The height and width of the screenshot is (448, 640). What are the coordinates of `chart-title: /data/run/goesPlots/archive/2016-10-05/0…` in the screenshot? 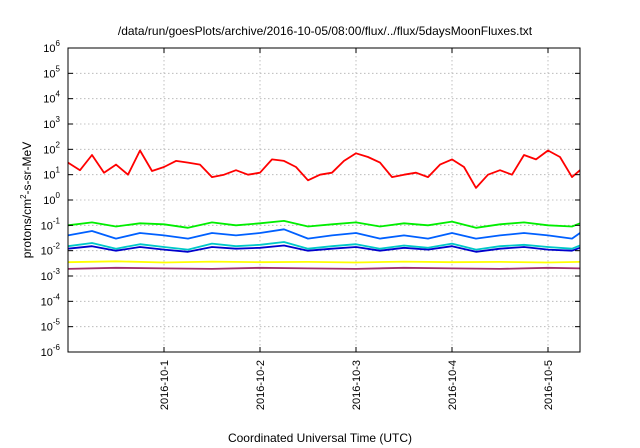 It's located at (325, 31).